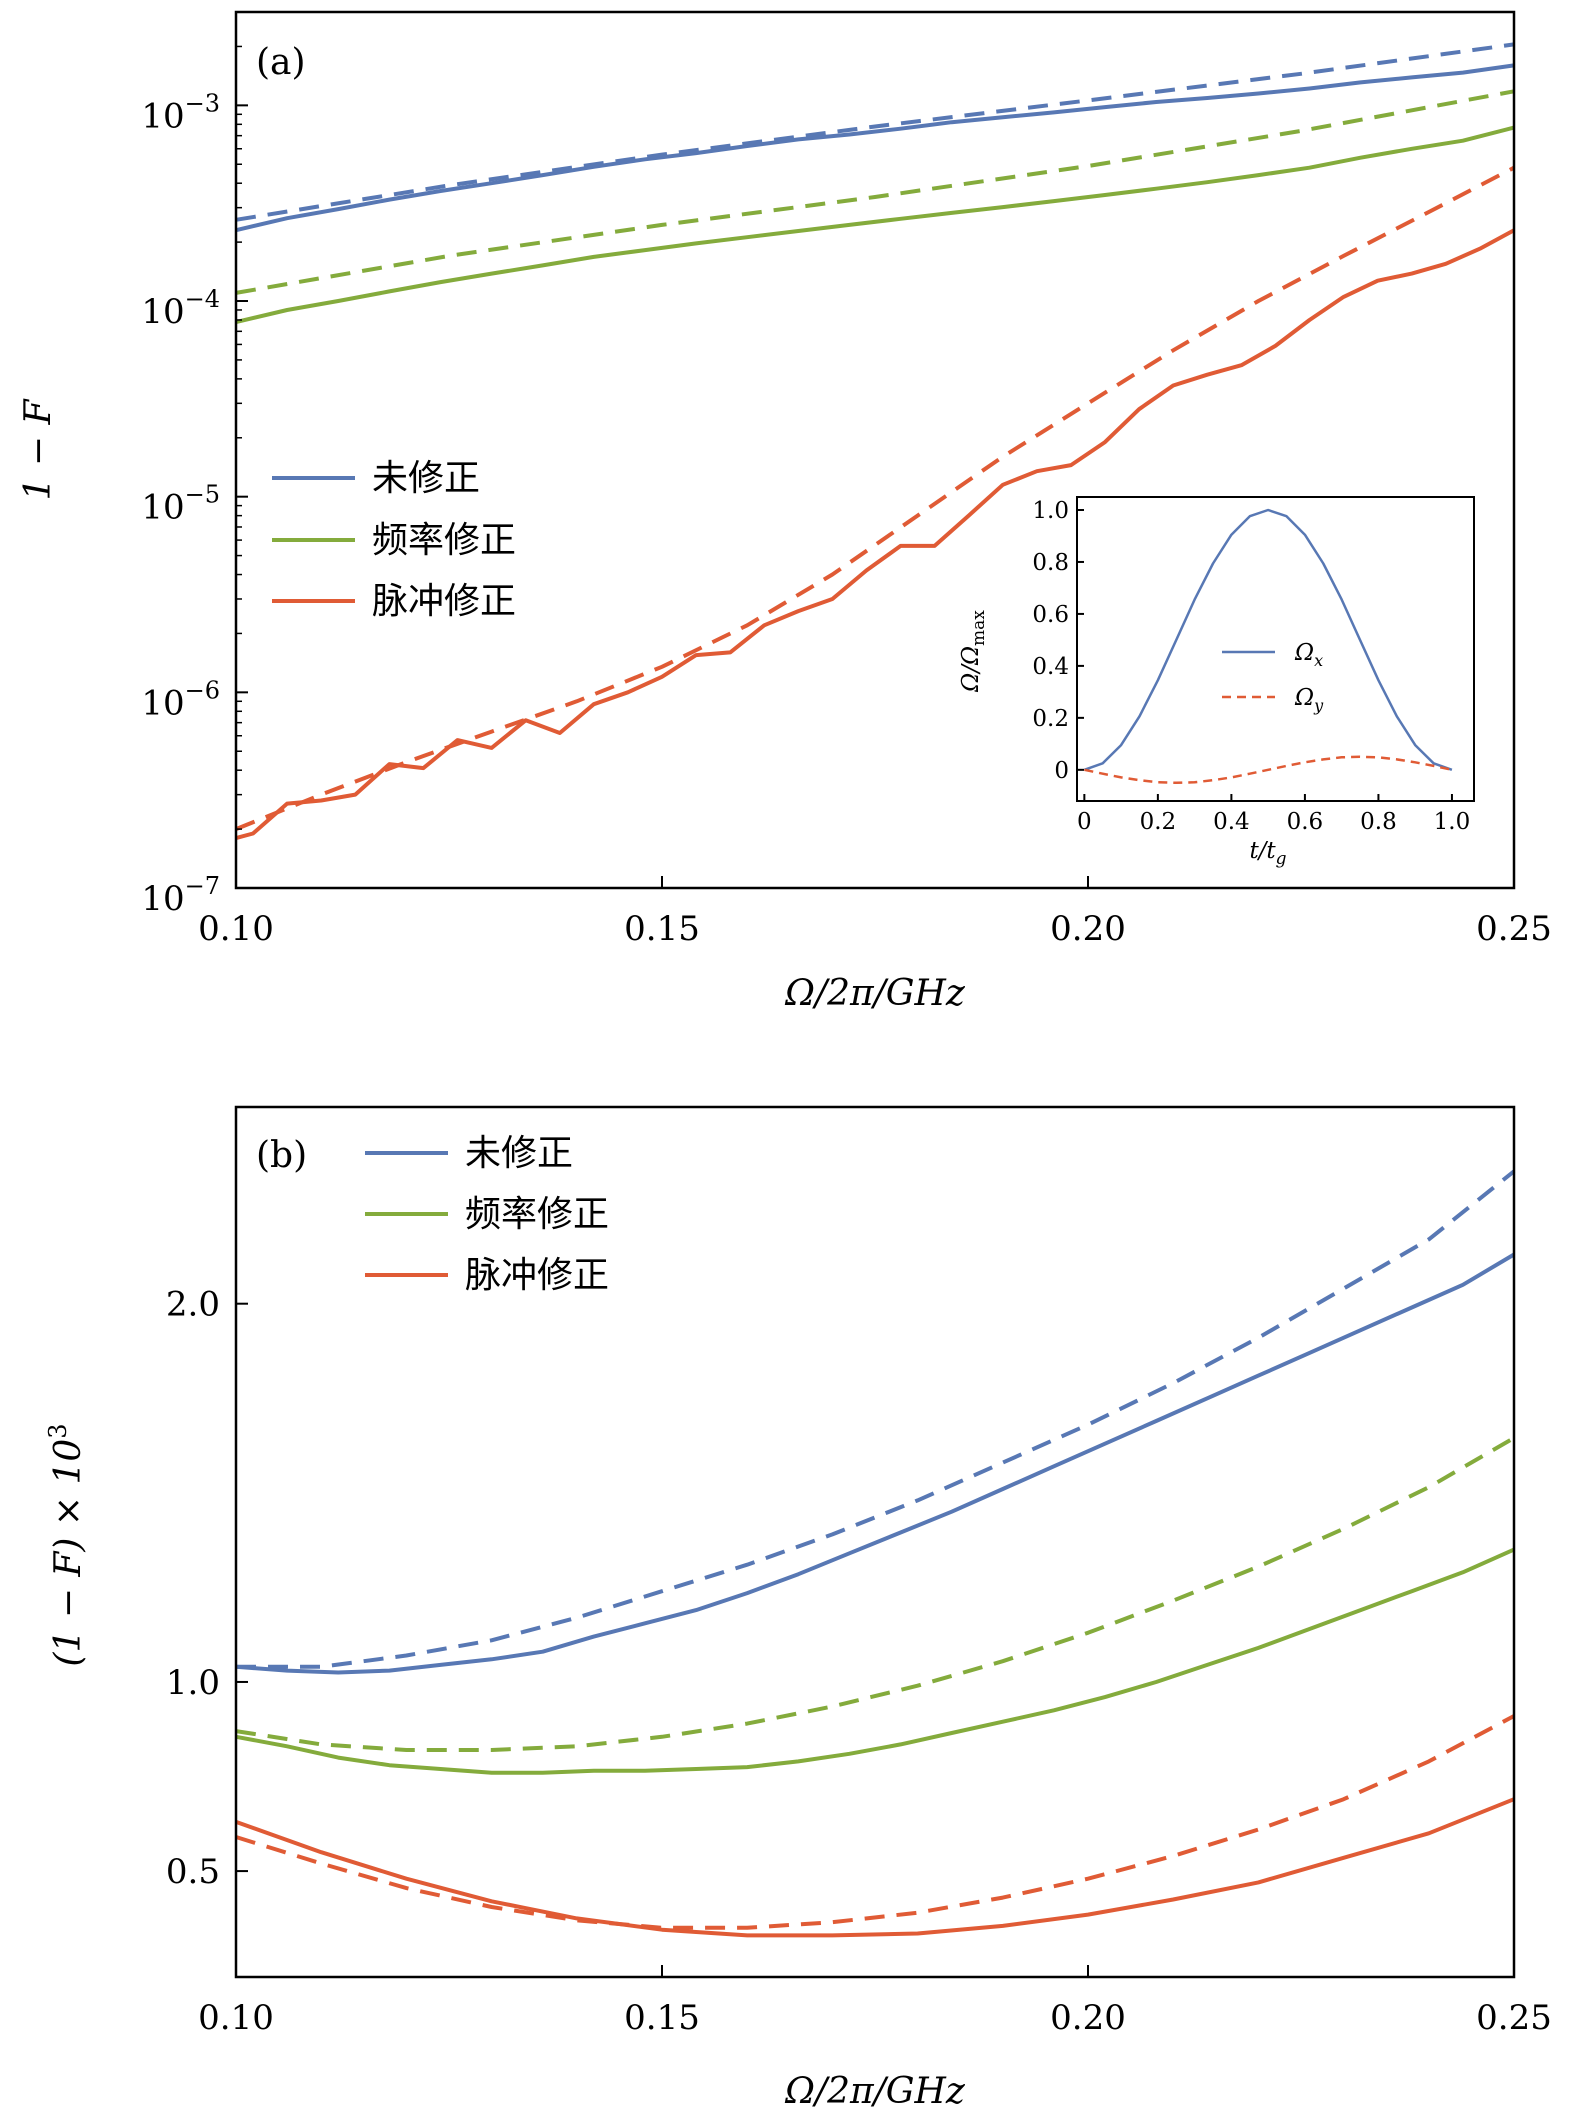 The height and width of the screenshot is (2126, 1575). I want to click on panel-b-legend: 未修正 频率修正 脉冲修正, so click(487, 1214).